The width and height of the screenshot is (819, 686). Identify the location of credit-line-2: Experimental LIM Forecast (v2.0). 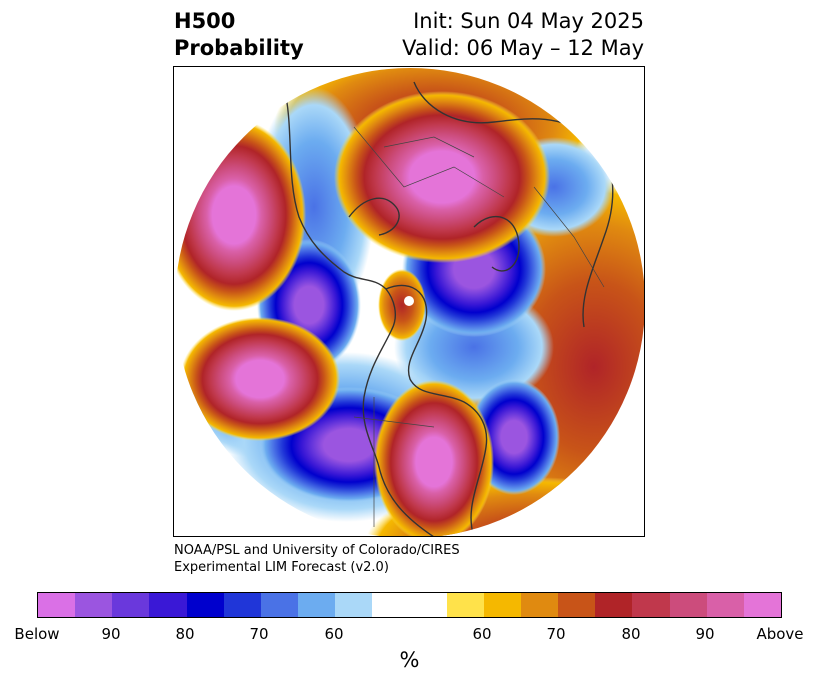
(281, 567).